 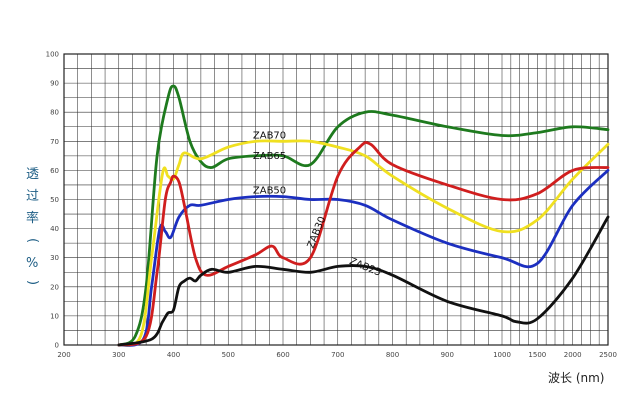 What do you see at coordinates (54, 142) in the screenshot?
I see `y-tick-label: 70` at bounding box center [54, 142].